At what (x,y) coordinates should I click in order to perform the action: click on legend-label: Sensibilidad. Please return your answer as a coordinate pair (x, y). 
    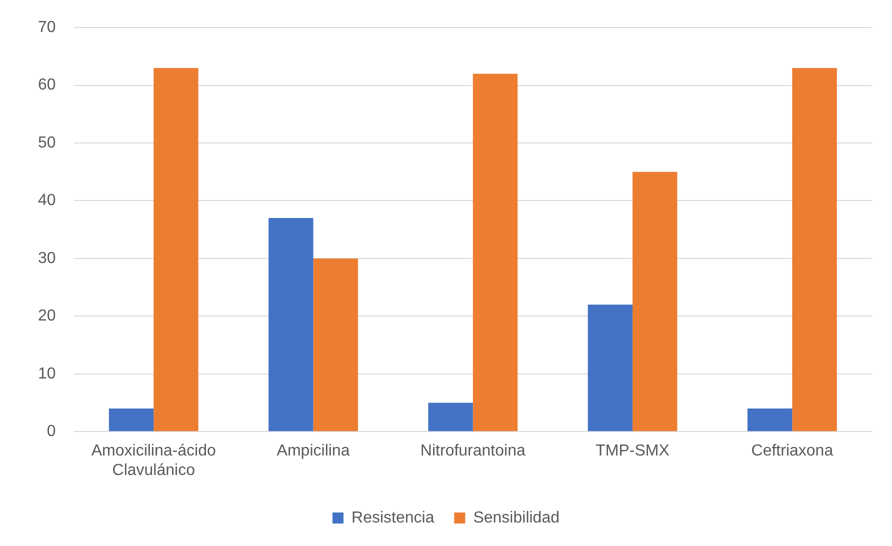
    Looking at the image, I should click on (516, 517).